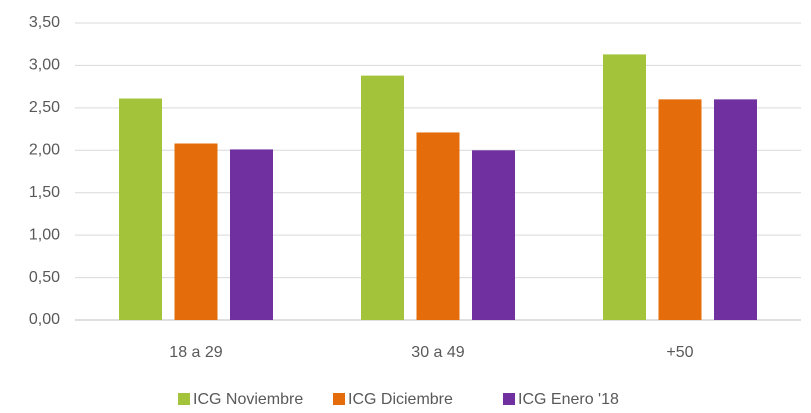 The image size is (811, 413). What do you see at coordinates (679, 352) in the screenshot?
I see `x-tick-label: +50` at bounding box center [679, 352].